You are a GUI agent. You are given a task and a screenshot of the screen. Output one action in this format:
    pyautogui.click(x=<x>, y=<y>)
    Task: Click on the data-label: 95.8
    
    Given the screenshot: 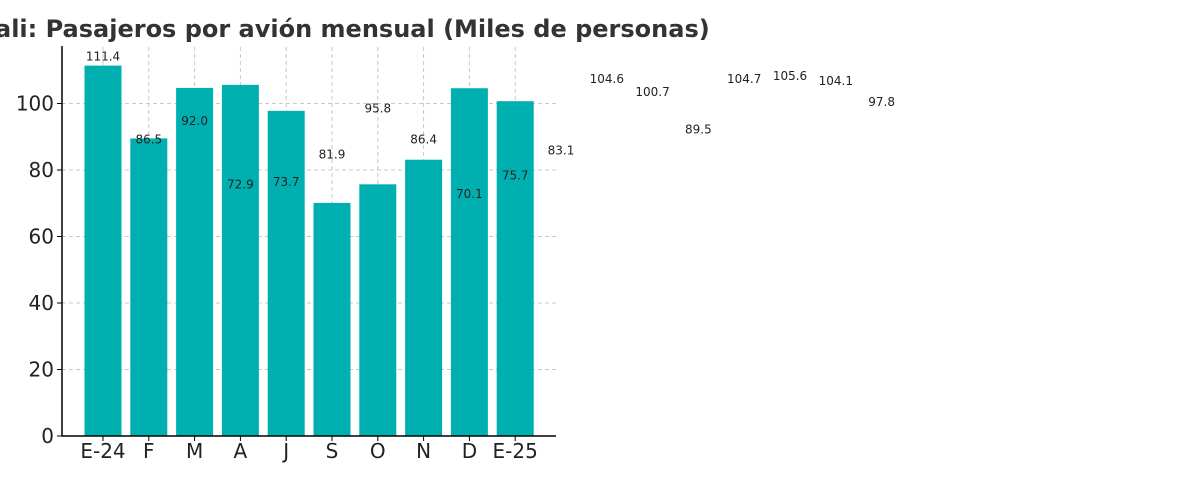 What is the action you would take?
    pyautogui.click(x=377, y=108)
    